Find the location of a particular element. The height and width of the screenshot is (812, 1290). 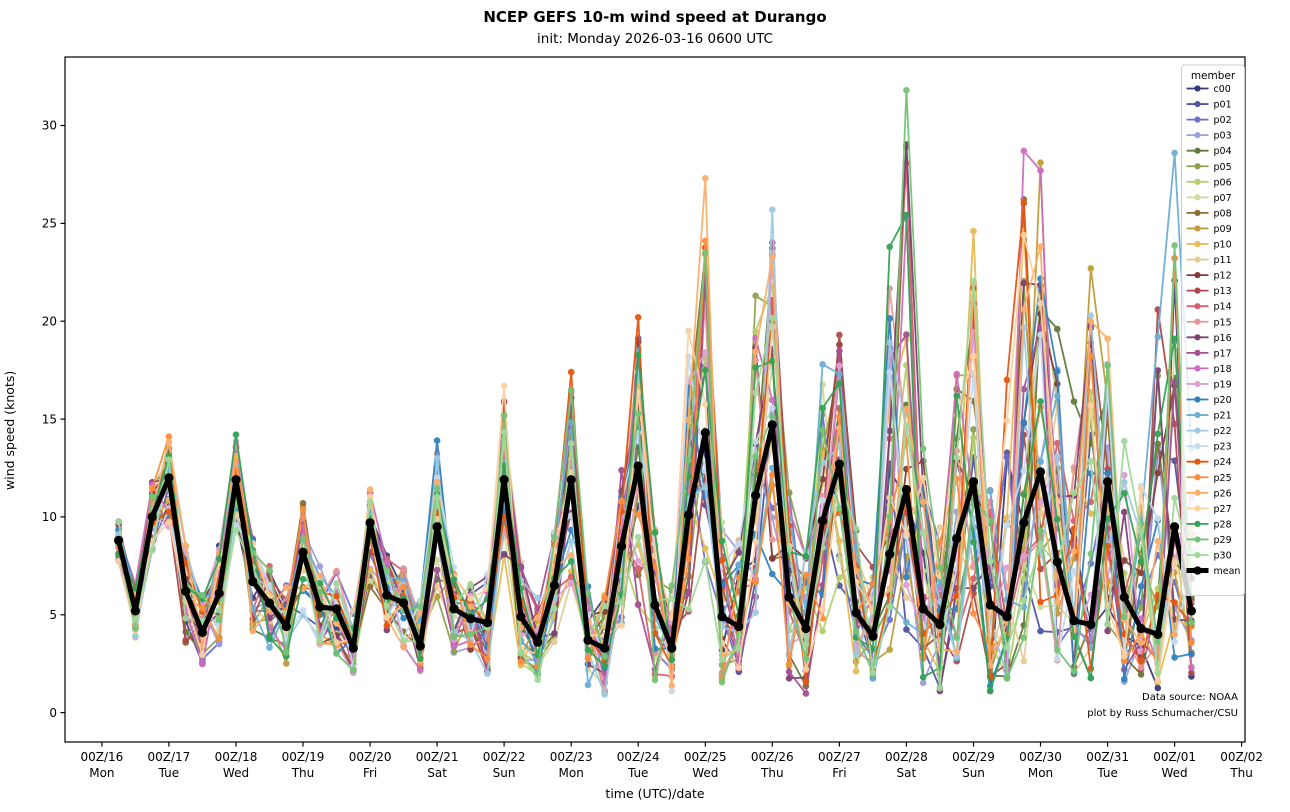

svg-text: p30 is located at coordinates (1223, 556).